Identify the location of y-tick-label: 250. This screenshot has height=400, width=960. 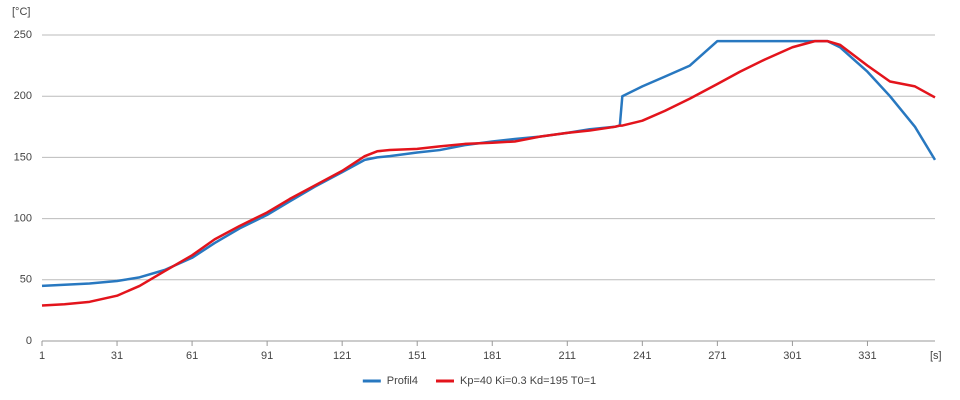
(23, 35).